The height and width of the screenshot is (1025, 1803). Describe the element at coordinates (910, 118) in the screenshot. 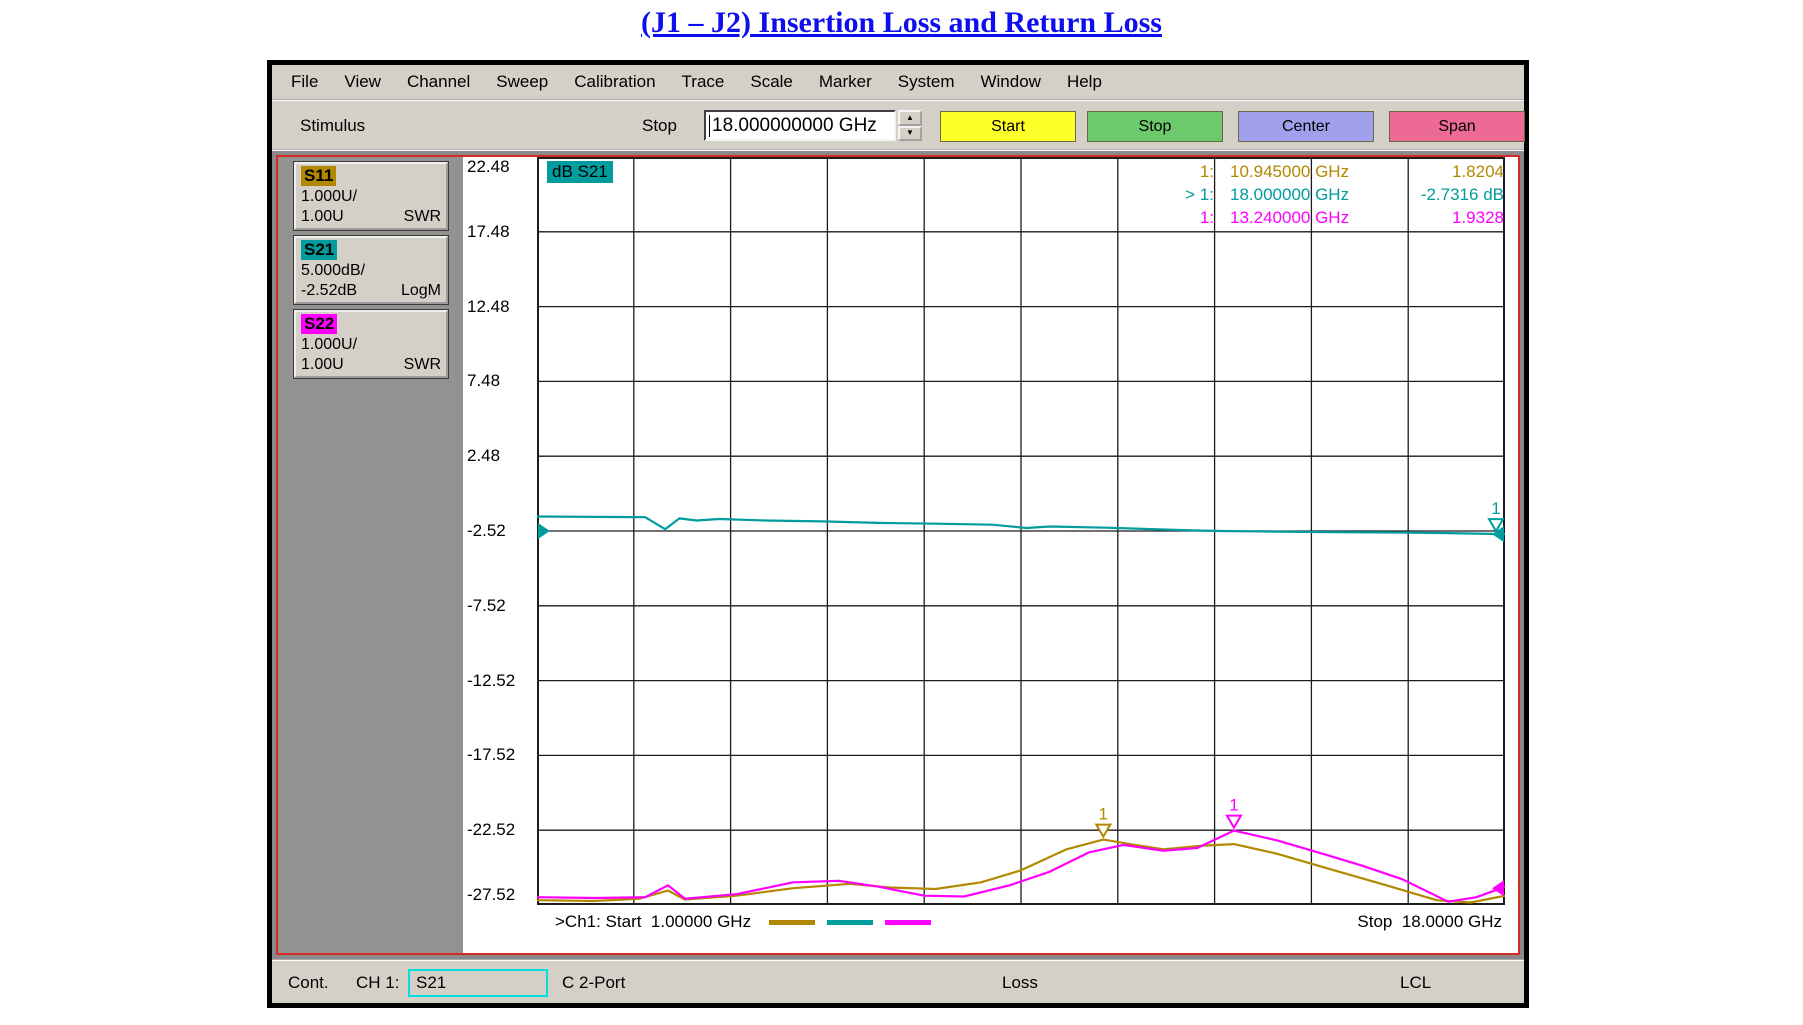

I see `spinner-up-icon: ▲` at that location.